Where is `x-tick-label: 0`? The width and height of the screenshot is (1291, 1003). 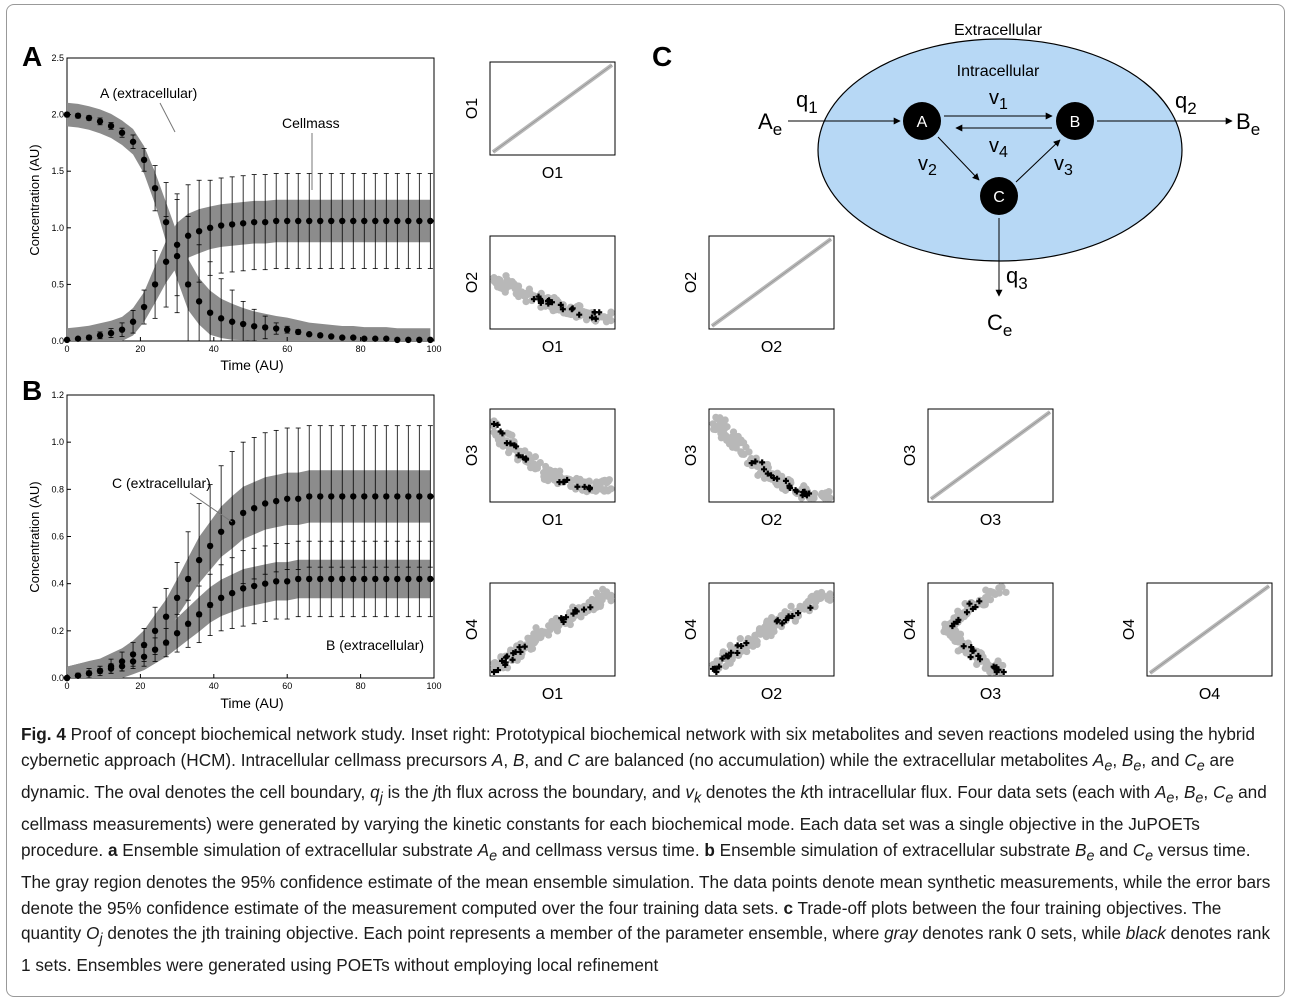 x-tick-label: 0 is located at coordinates (66, 349).